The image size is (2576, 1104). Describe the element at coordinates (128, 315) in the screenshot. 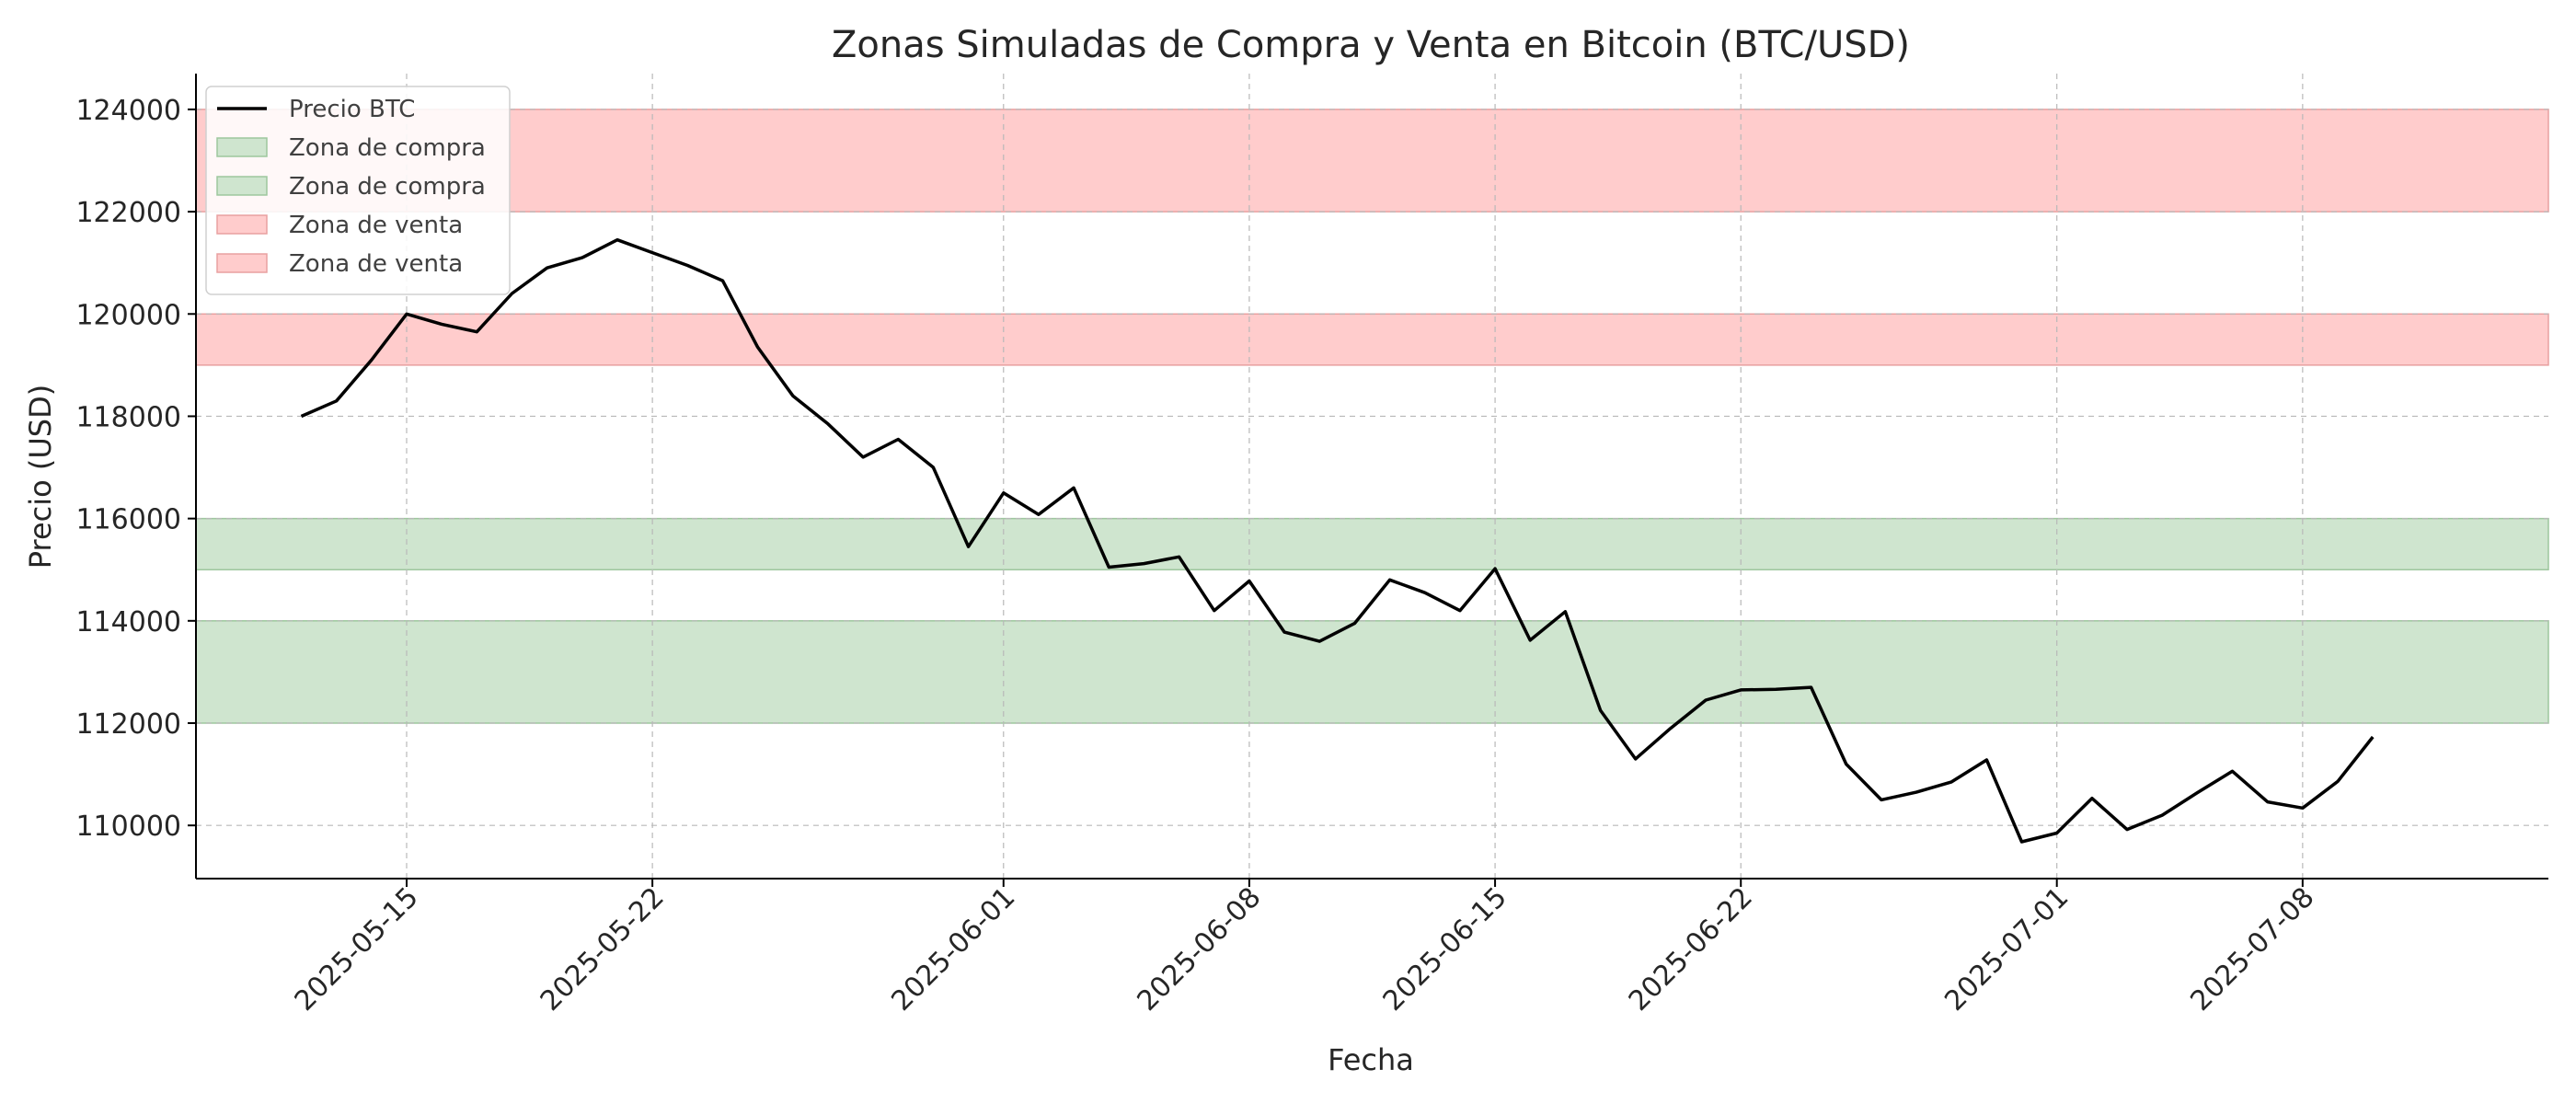

I see `y-tick-label: 120000` at that location.